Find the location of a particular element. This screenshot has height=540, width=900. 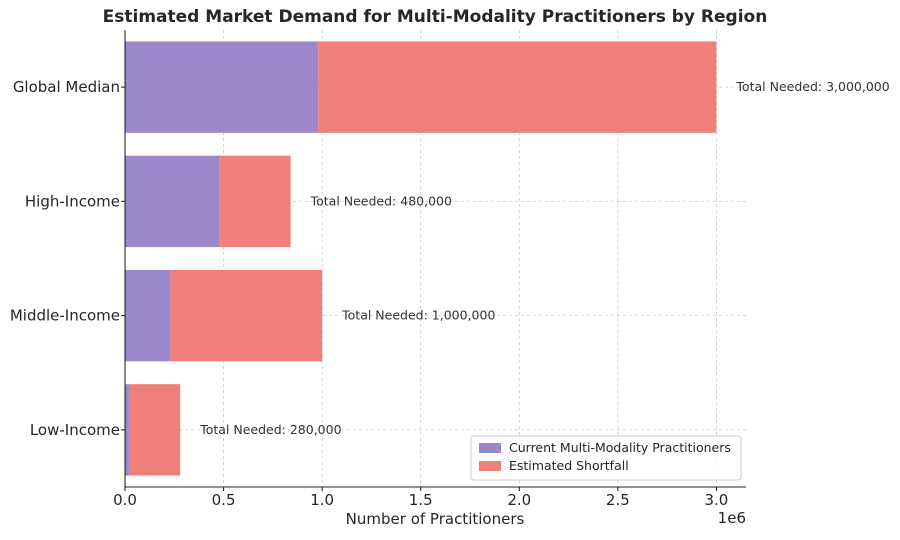

y-category-label: High-Income is located at coordinates (72, 201).